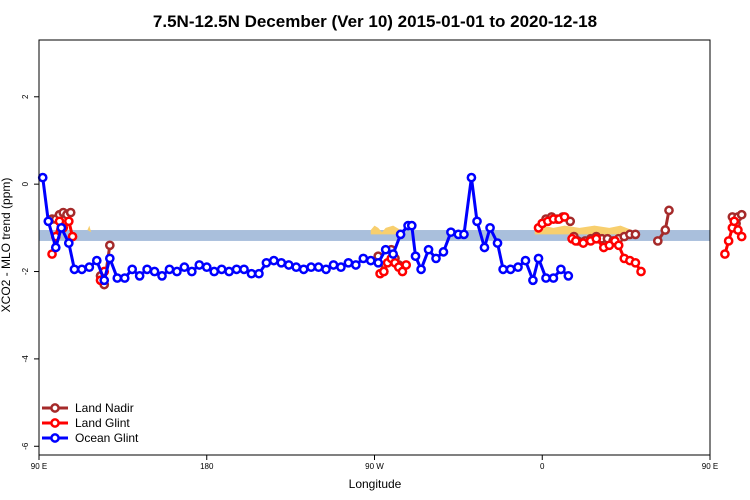 This screenshot has width=750, height=500. Describe the element at coordinates (102, 423) in the screenshot. I see `legend-label: Land Glint` at that location.